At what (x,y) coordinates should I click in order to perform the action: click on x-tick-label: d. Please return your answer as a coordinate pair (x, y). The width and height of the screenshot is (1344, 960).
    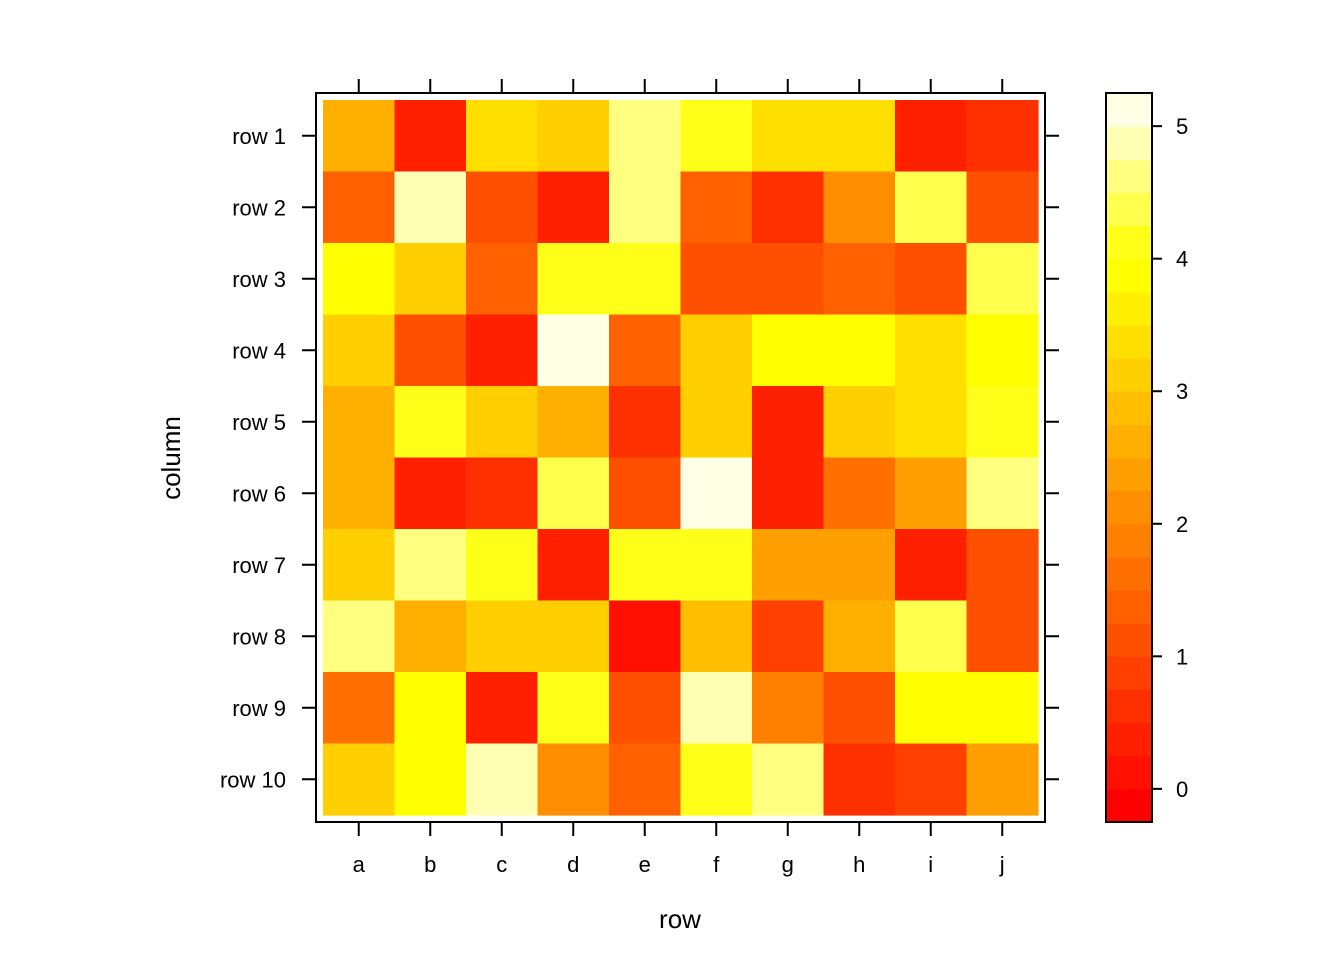
    Looking at the image, I should click on (573, 864).